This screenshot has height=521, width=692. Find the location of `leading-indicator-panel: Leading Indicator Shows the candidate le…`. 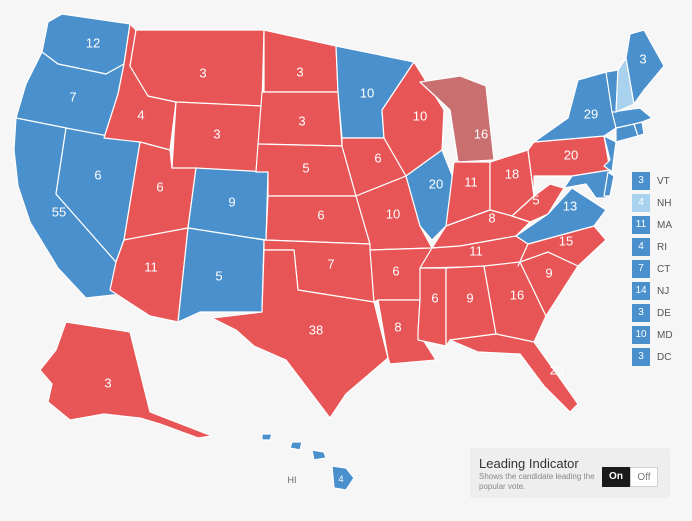

leading-indicator-panel: Leading Indicator Shows the candidate le… is located at coordinates (570, 473).